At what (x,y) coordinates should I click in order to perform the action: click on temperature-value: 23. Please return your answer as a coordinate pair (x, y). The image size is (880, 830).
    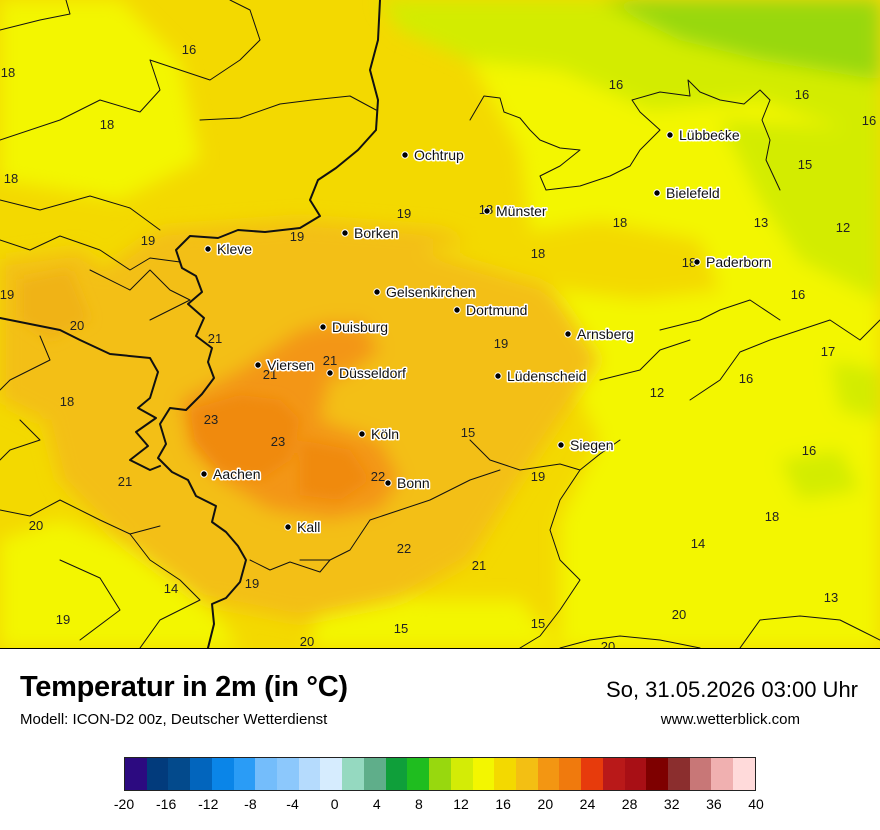
    Looking at the image, I should click on (211, 419).